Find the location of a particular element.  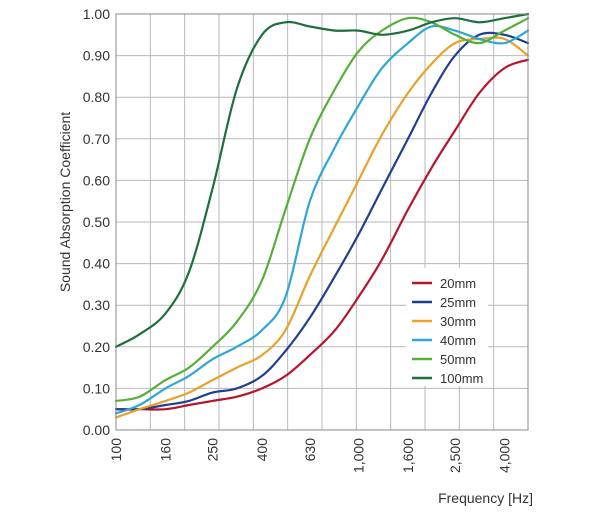

legend-box is located at coordinates (447, 327).